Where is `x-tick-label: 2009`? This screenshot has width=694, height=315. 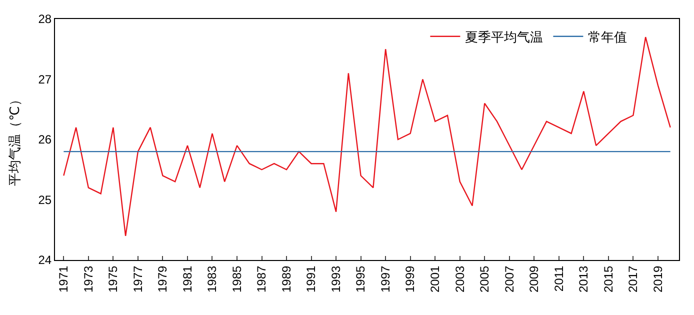
x-tick-label: 2009 is located at coordinates (534, 279).